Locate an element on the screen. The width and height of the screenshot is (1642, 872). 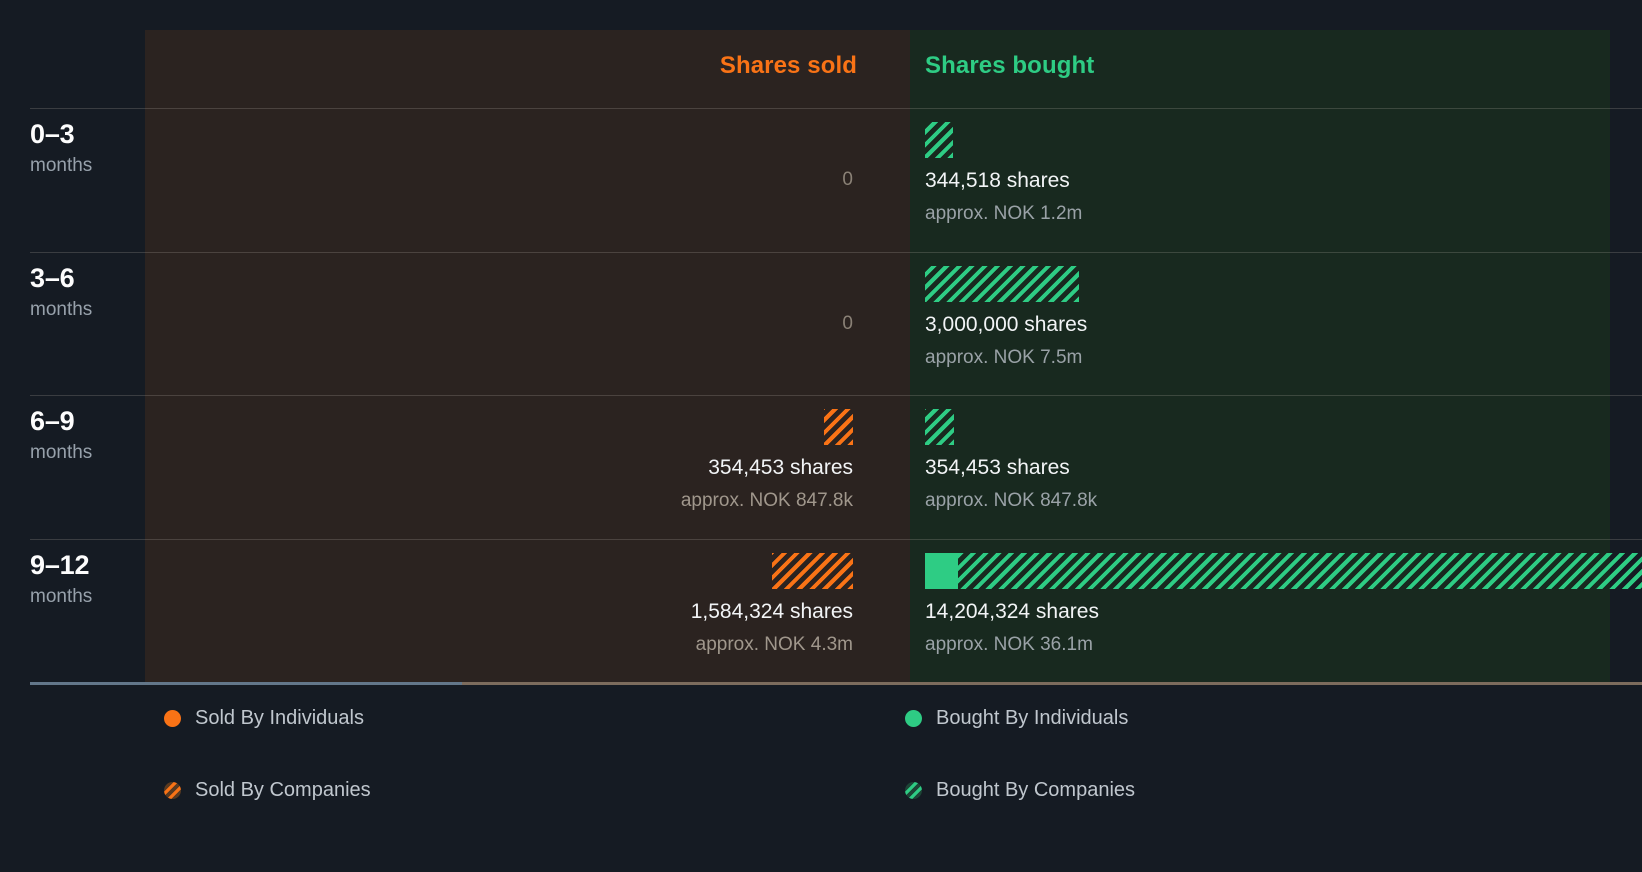
bought-values: 344,518 shares approx. NOK 1.2m is located at coordinates (1276, 197).